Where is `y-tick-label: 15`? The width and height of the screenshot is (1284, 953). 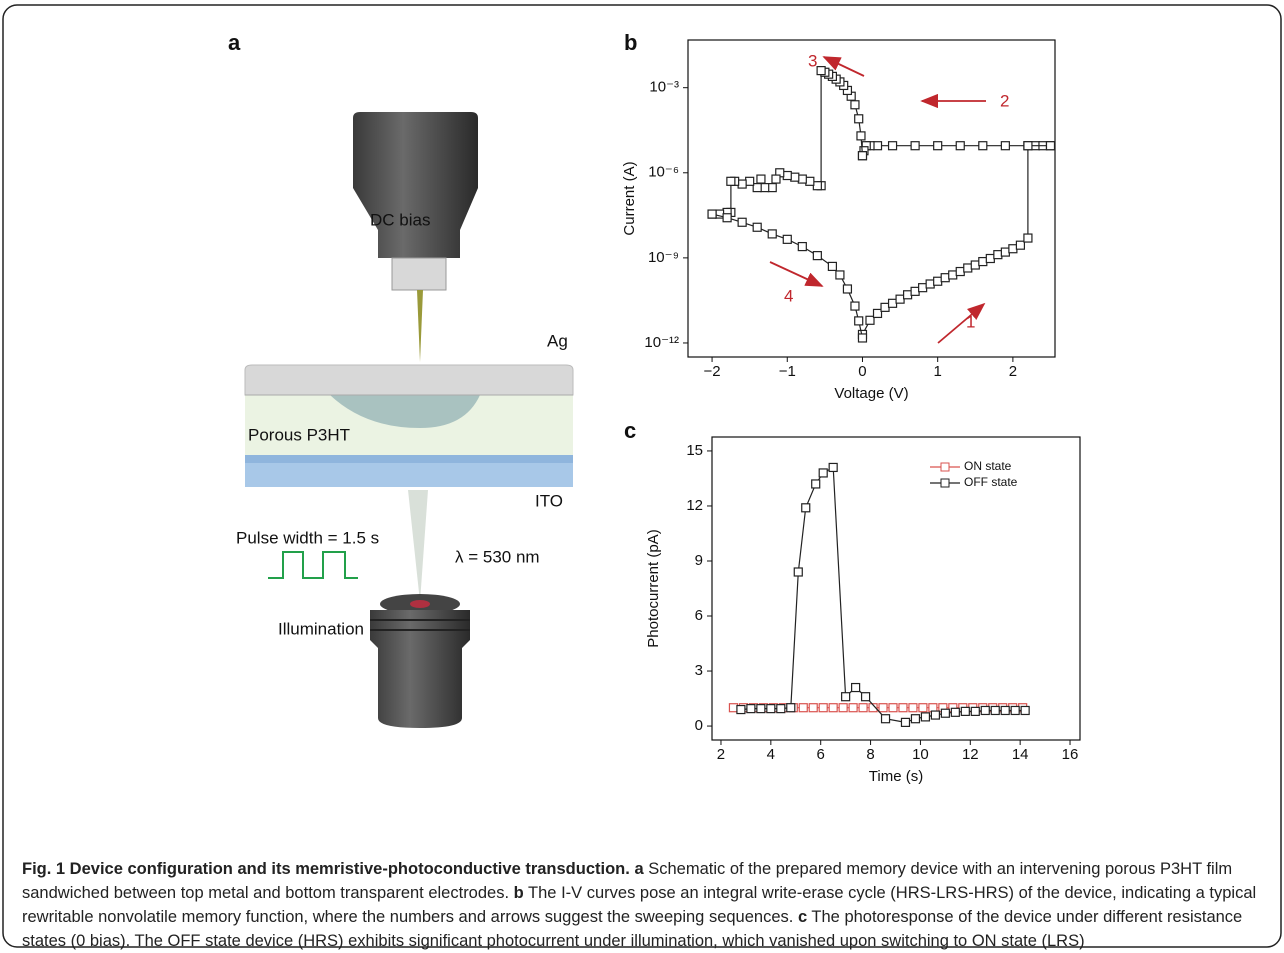 y-tick-label: 15 is located at coordinates (694, 450).